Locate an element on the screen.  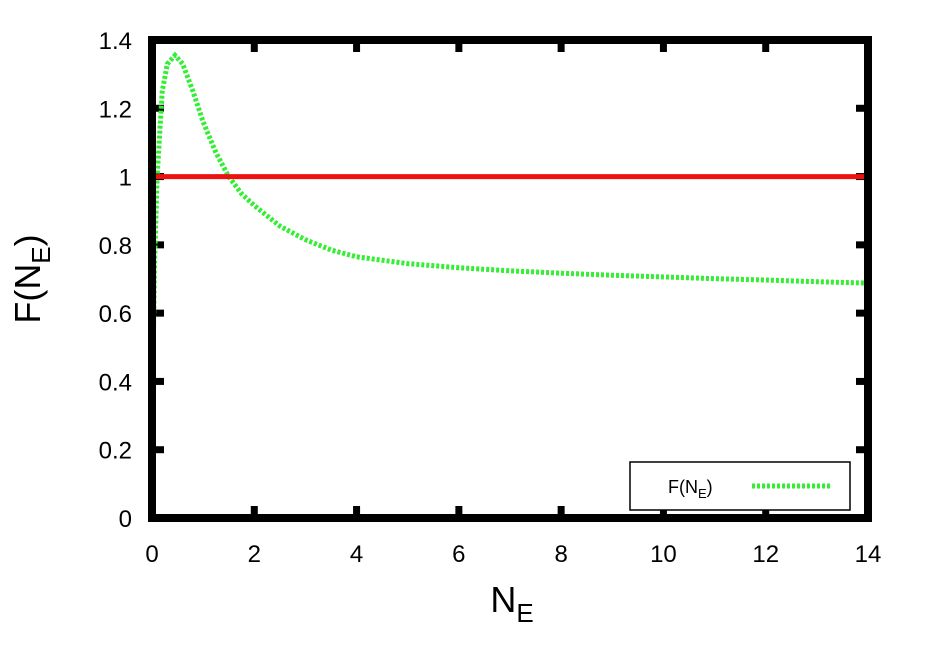
x-tick-label: 14 is located at coordinates (868, 554).